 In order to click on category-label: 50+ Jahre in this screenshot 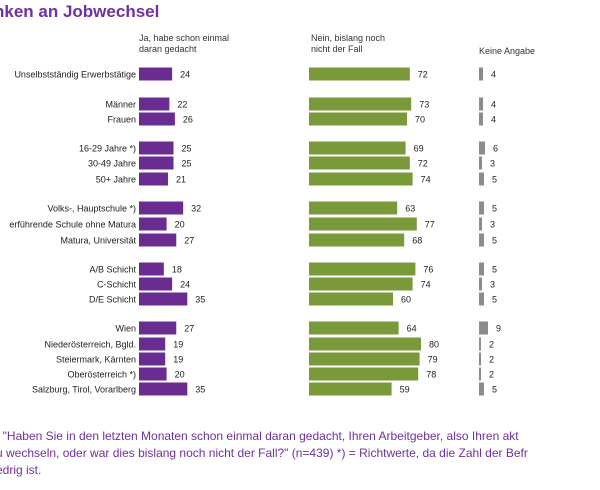, I will do `click(116, 180)`.